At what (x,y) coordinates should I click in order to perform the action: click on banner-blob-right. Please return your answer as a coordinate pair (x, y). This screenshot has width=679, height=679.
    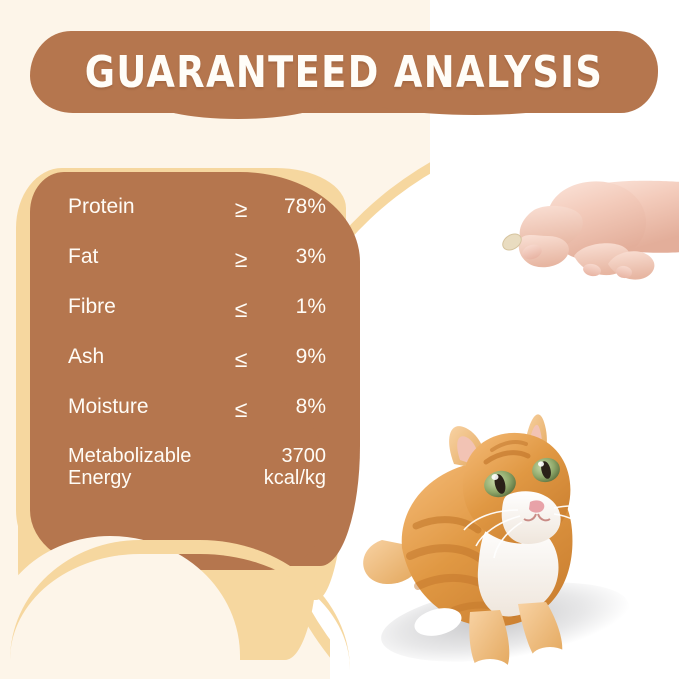
    Looking at the image, I should click on (475, 96).